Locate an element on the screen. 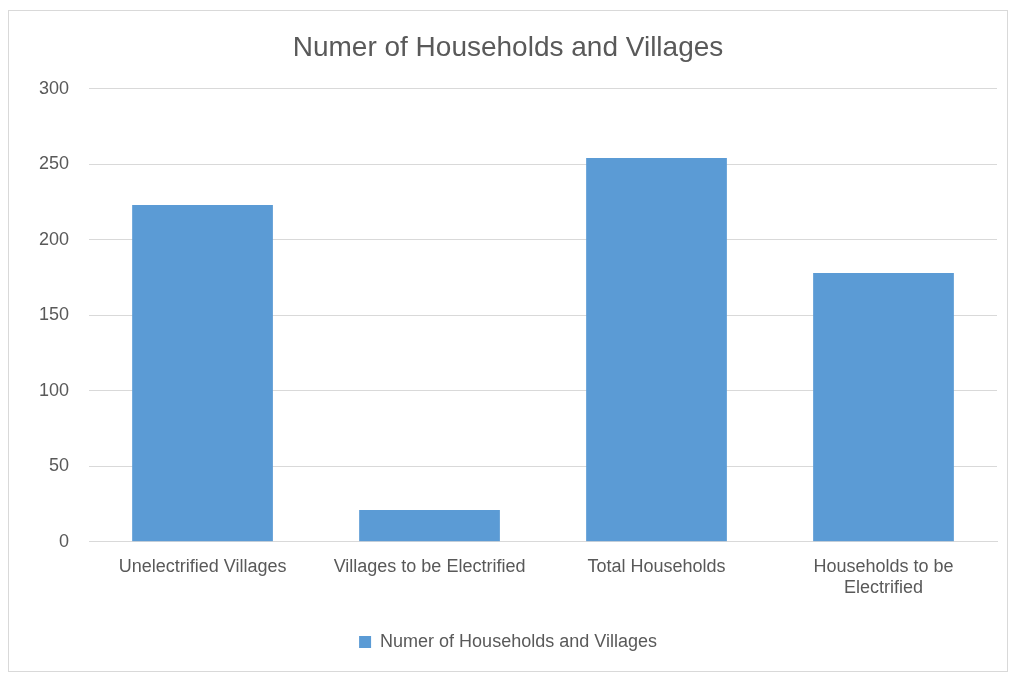 The width and height of the screenshot is (1018, 676). y-tick-label: 200 is located at coordinates (54, 238).